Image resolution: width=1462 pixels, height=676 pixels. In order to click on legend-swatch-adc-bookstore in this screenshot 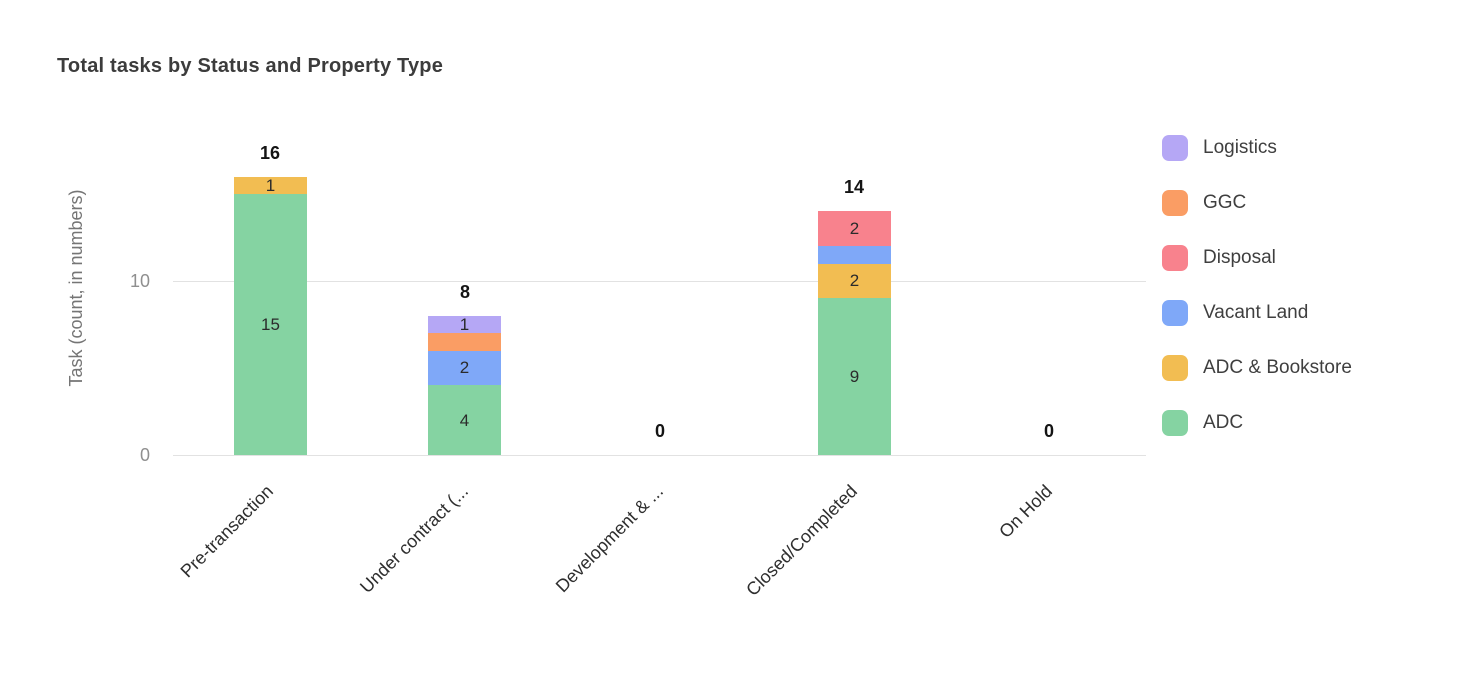, I will do `click(1175, 368)`.